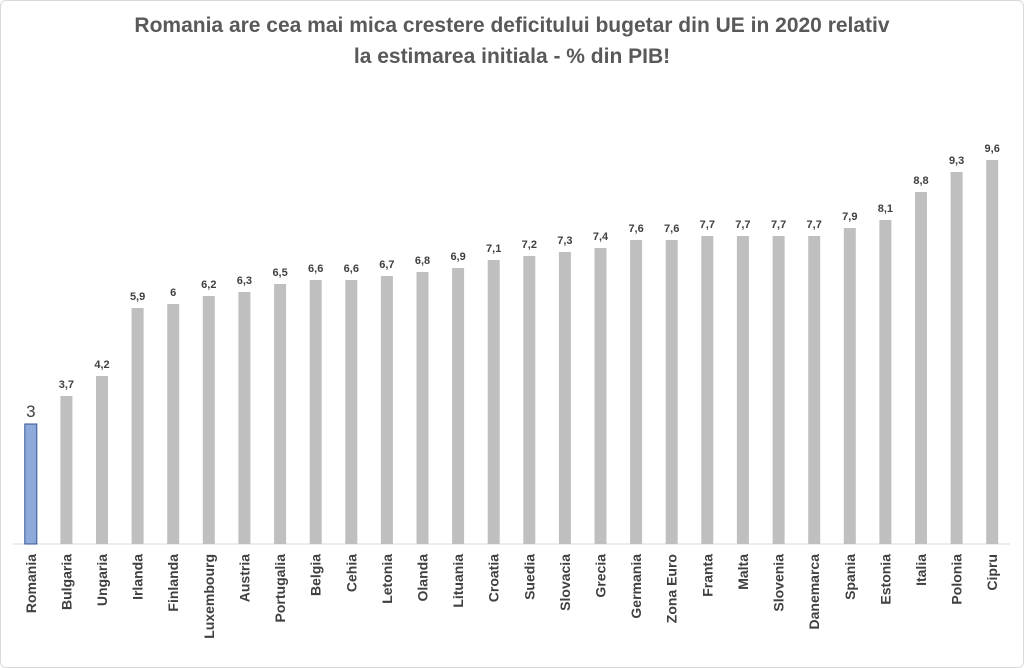 This screenshot has width=1024, height=668. Describe the element at coordinates (601, 237) in the screenshot. I see `value-label: 7,4` at that location.